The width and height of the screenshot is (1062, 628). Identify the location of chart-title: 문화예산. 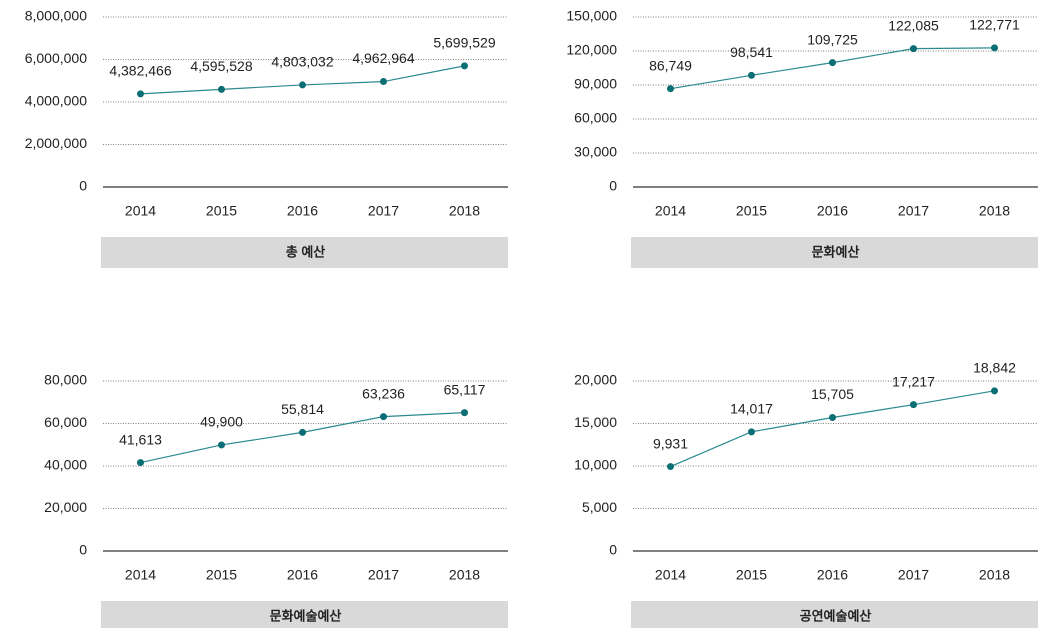
(836, 251).